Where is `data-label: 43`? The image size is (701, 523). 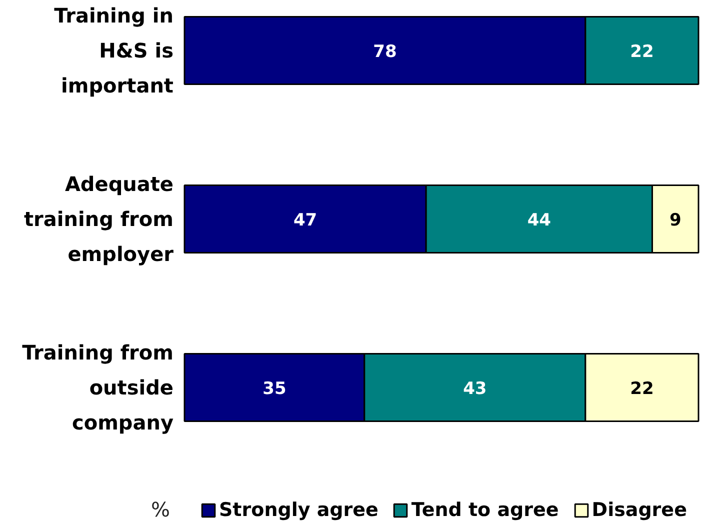 data-label: 43 is located at coordinates (475, 389).